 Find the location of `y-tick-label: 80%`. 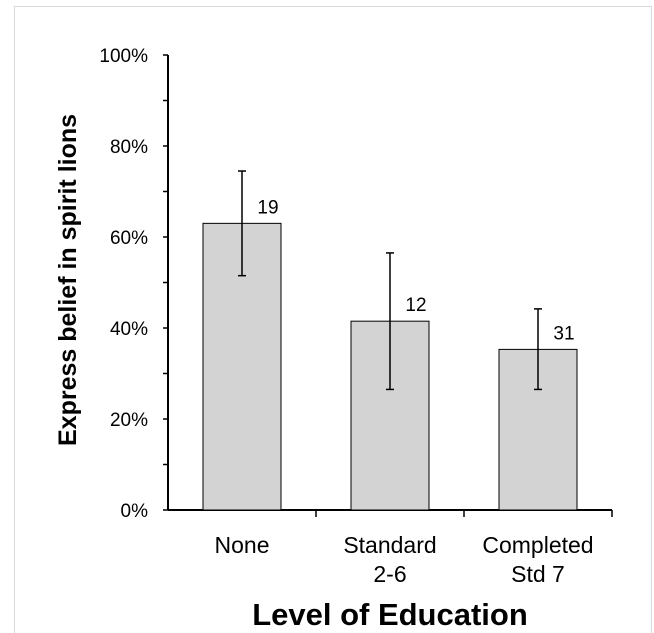

y-tick-label: 80% is located at coordinates (129, 147).